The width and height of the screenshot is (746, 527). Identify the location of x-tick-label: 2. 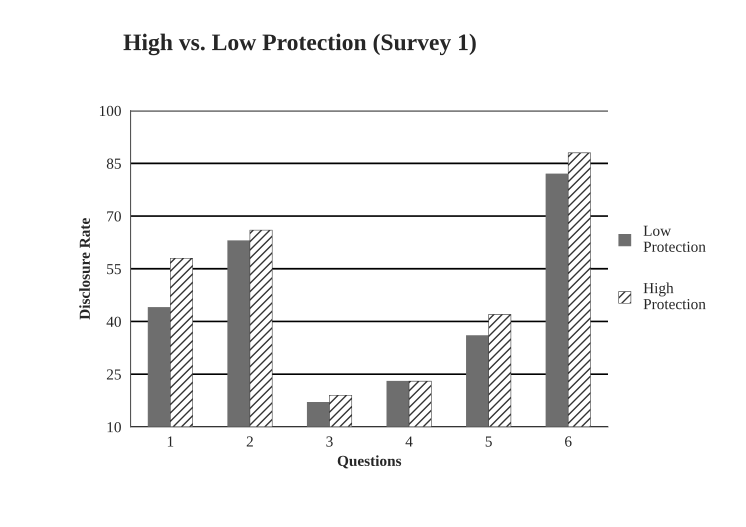
(249, 441).